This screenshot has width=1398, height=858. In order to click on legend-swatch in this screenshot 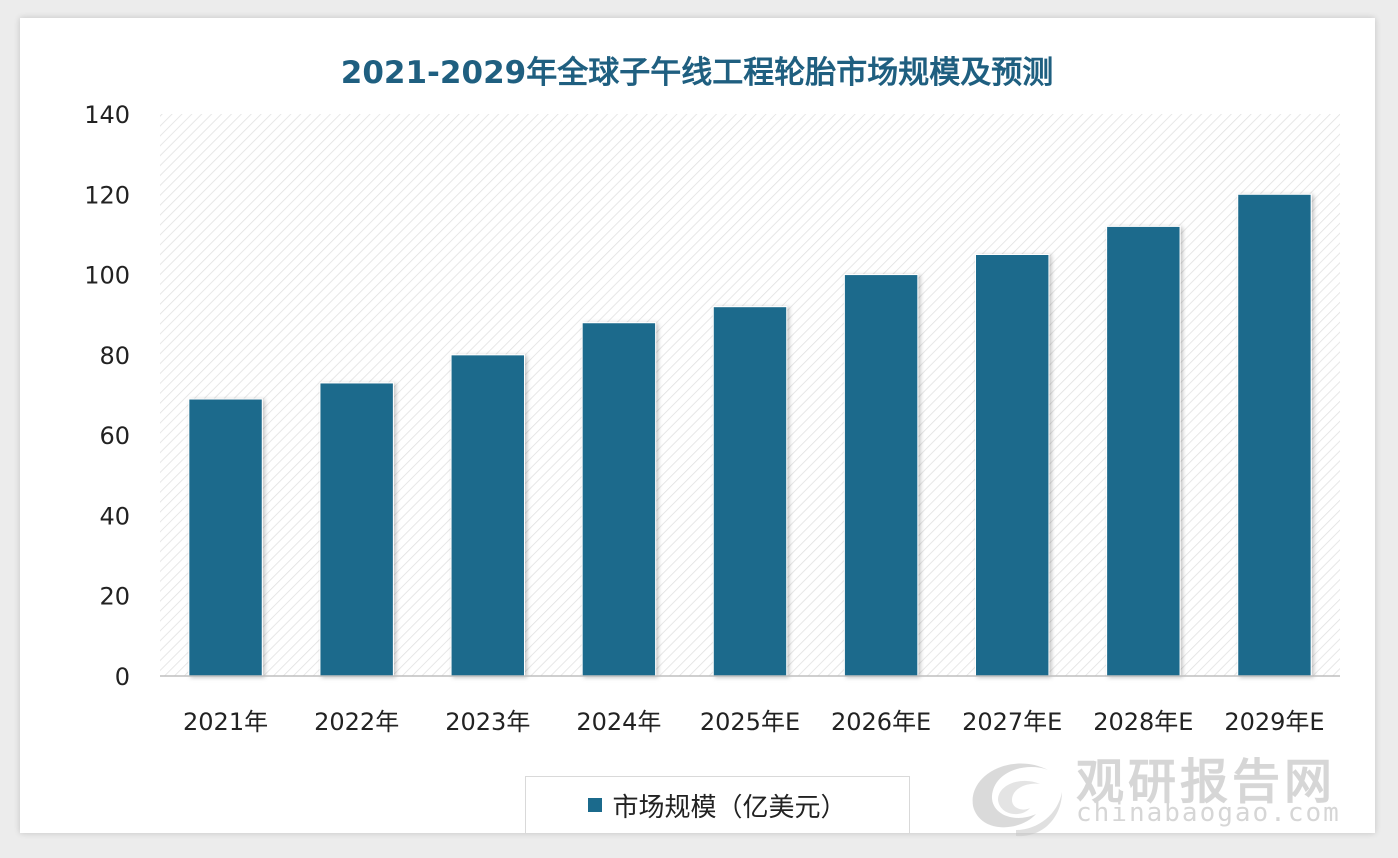, I will do `click(595, 805)`.